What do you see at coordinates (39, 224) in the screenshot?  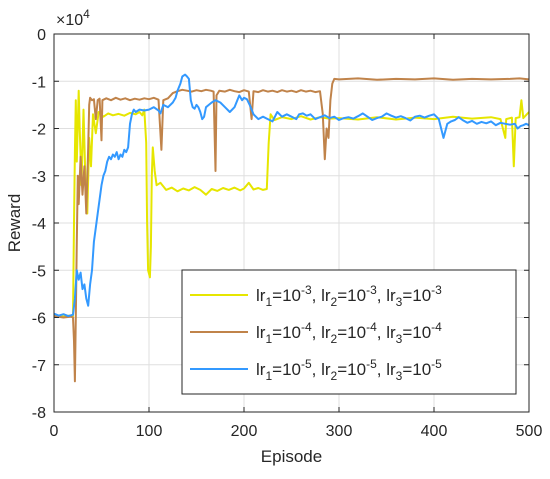 I see `y-tick-label: -4` at bounding box center [39, 224].